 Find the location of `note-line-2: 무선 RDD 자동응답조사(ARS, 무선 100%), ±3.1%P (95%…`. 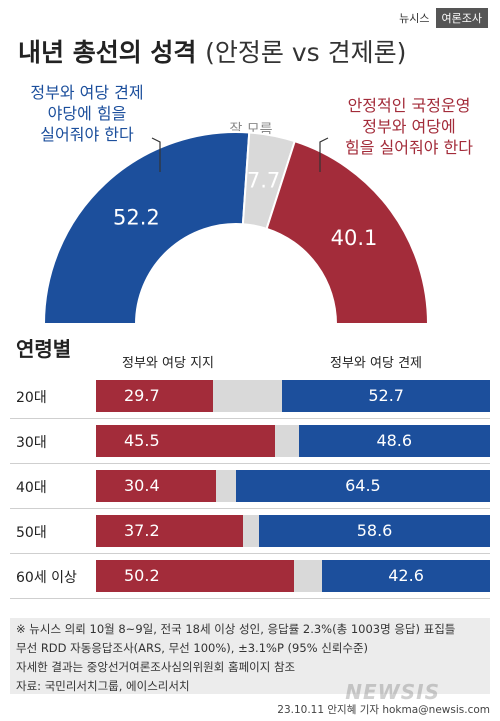

note-line-2: 무선 RDD 자동응답조사(ARS, 무선 100%), ±3.1%P (95%… is located at coordinates (192, 648).